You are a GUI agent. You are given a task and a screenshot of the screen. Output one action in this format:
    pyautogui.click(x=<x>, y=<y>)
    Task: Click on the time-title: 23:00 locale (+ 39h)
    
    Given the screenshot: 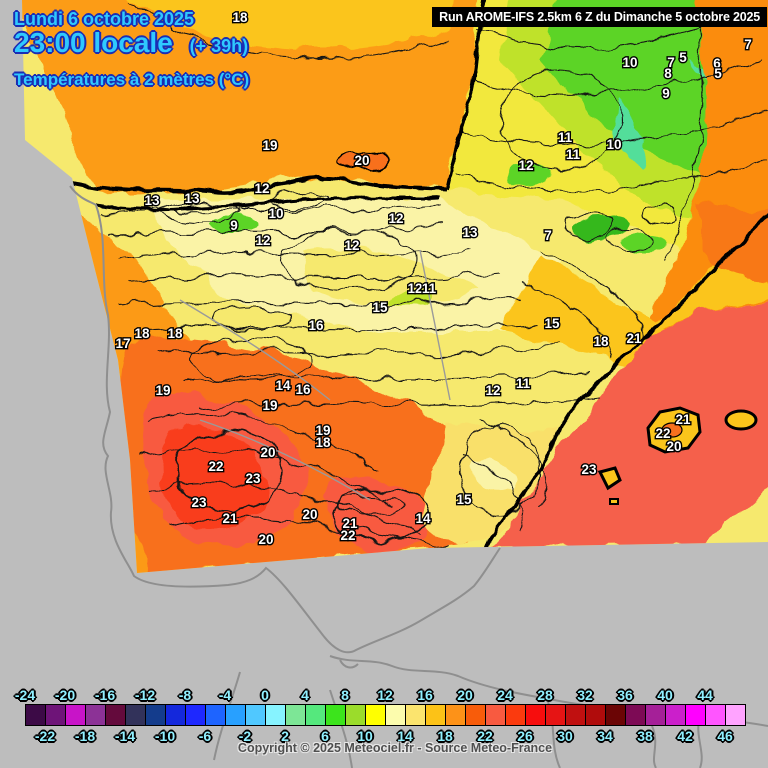 What is the action you would take?
    pyautogui.click(x=131, y=43)
    